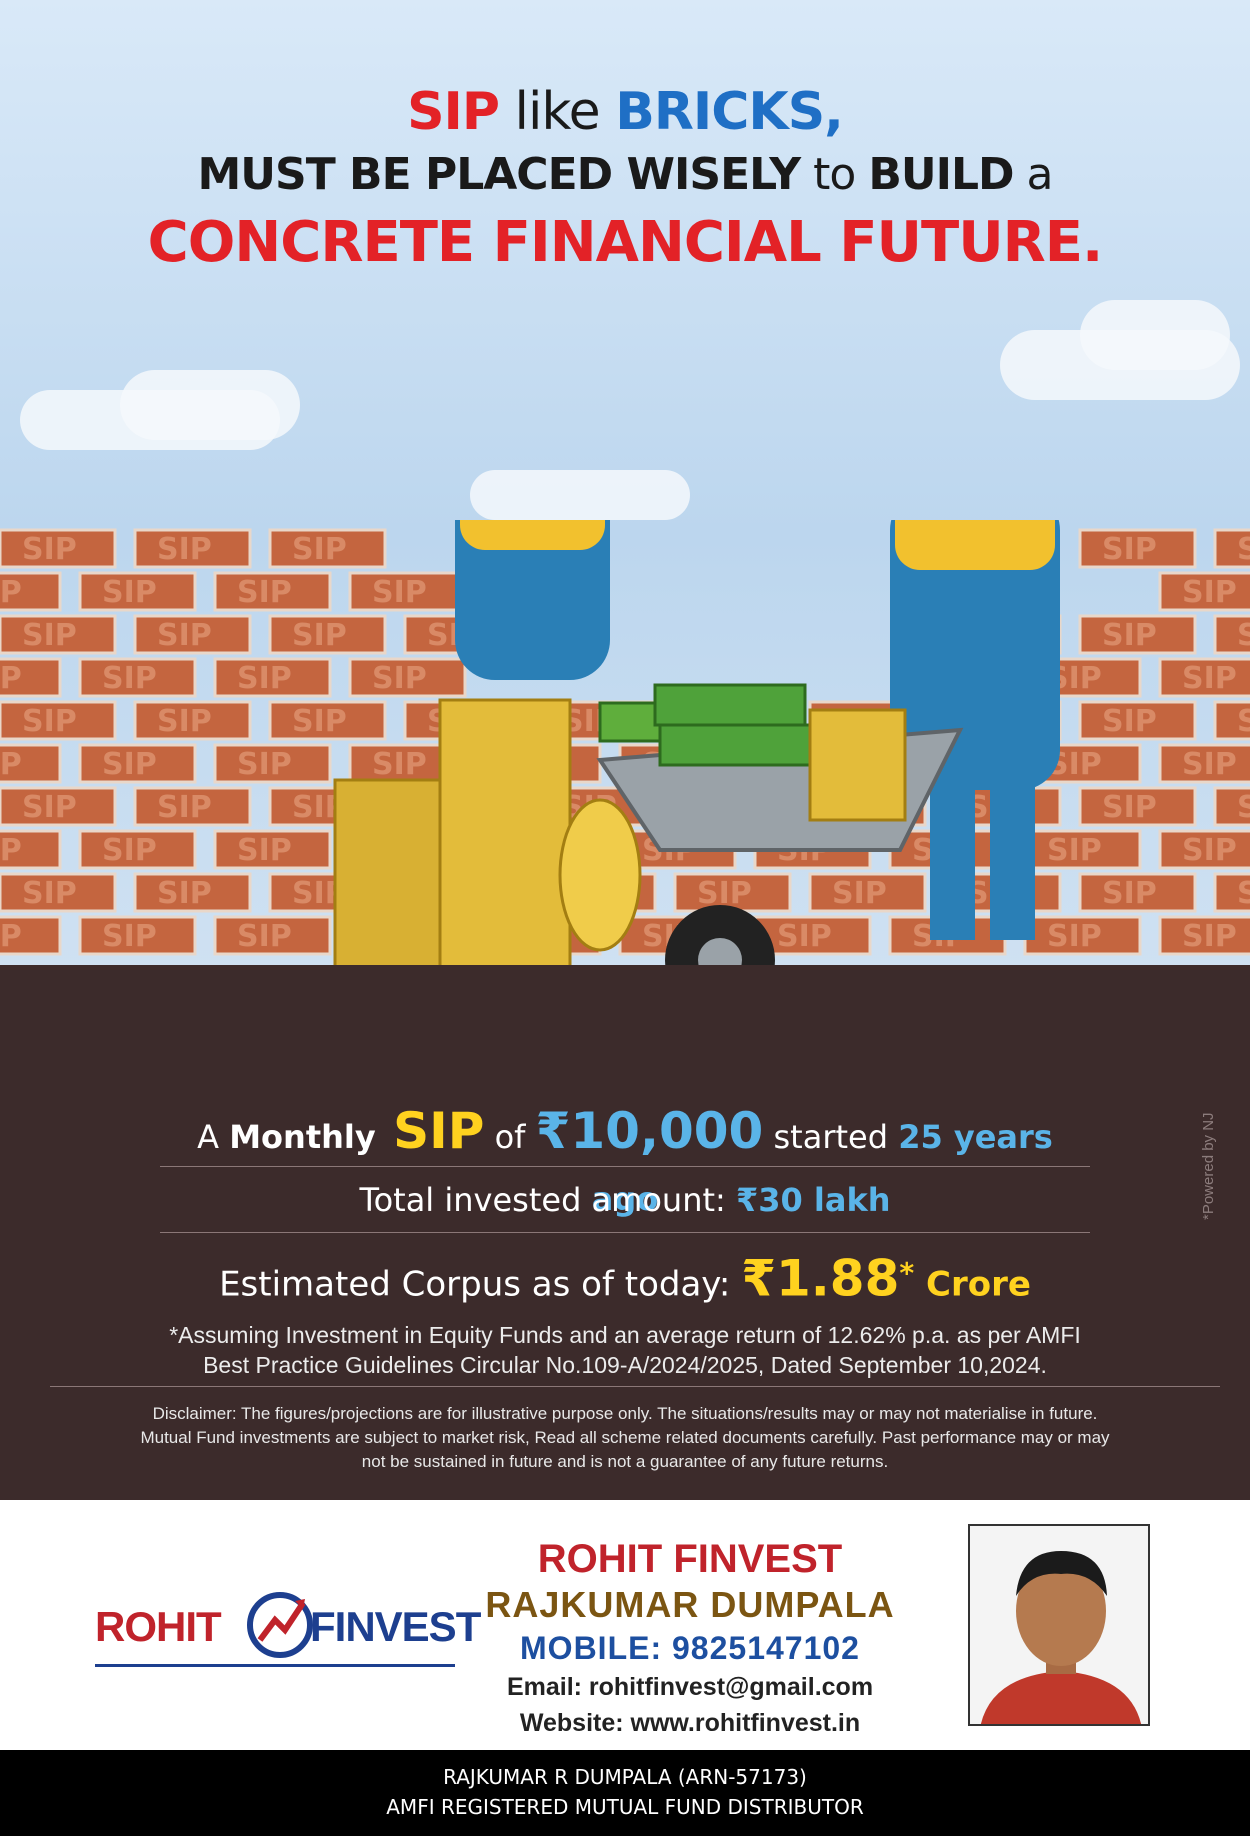  Describe the element at coordinates (280, 1625) in the screenshot. I see `logo-emblem-icon` at that location.